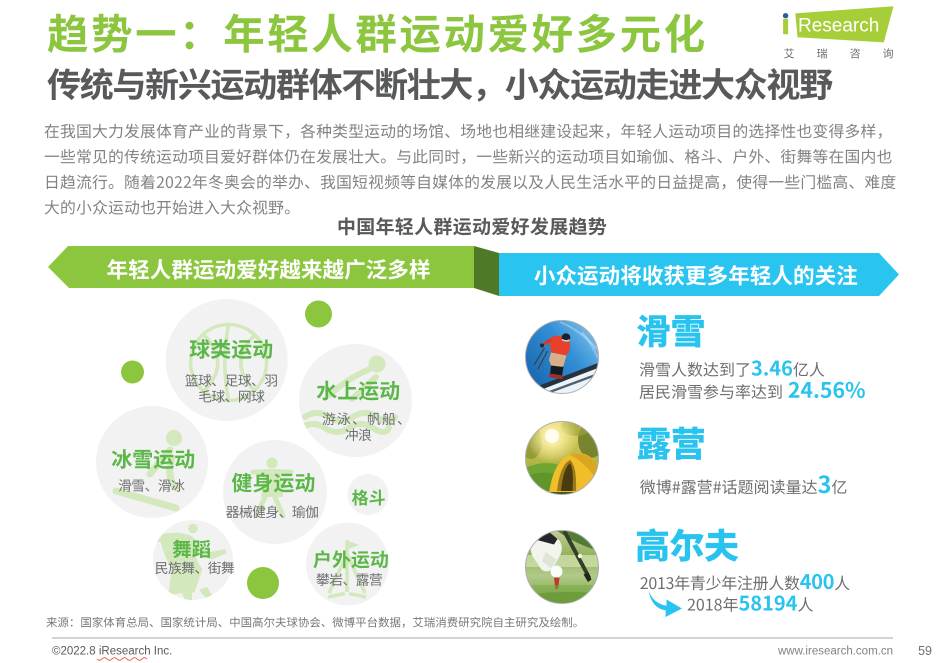 This screenshot has height=663, width=941. I want to click on svg-text: Research, so click(838, 26).